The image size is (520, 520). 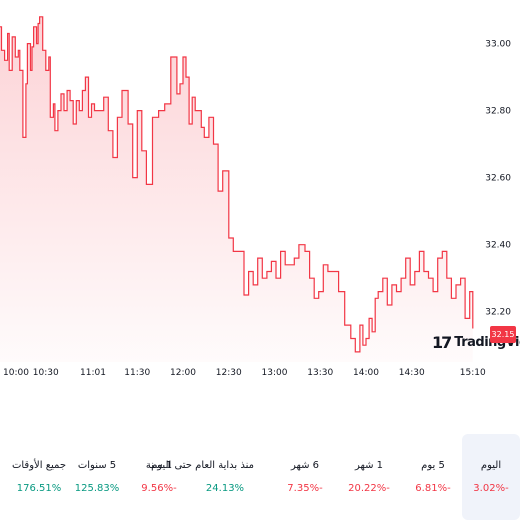 I want to click on period-change-value: 3.02%-, so click(x=491, y=488).